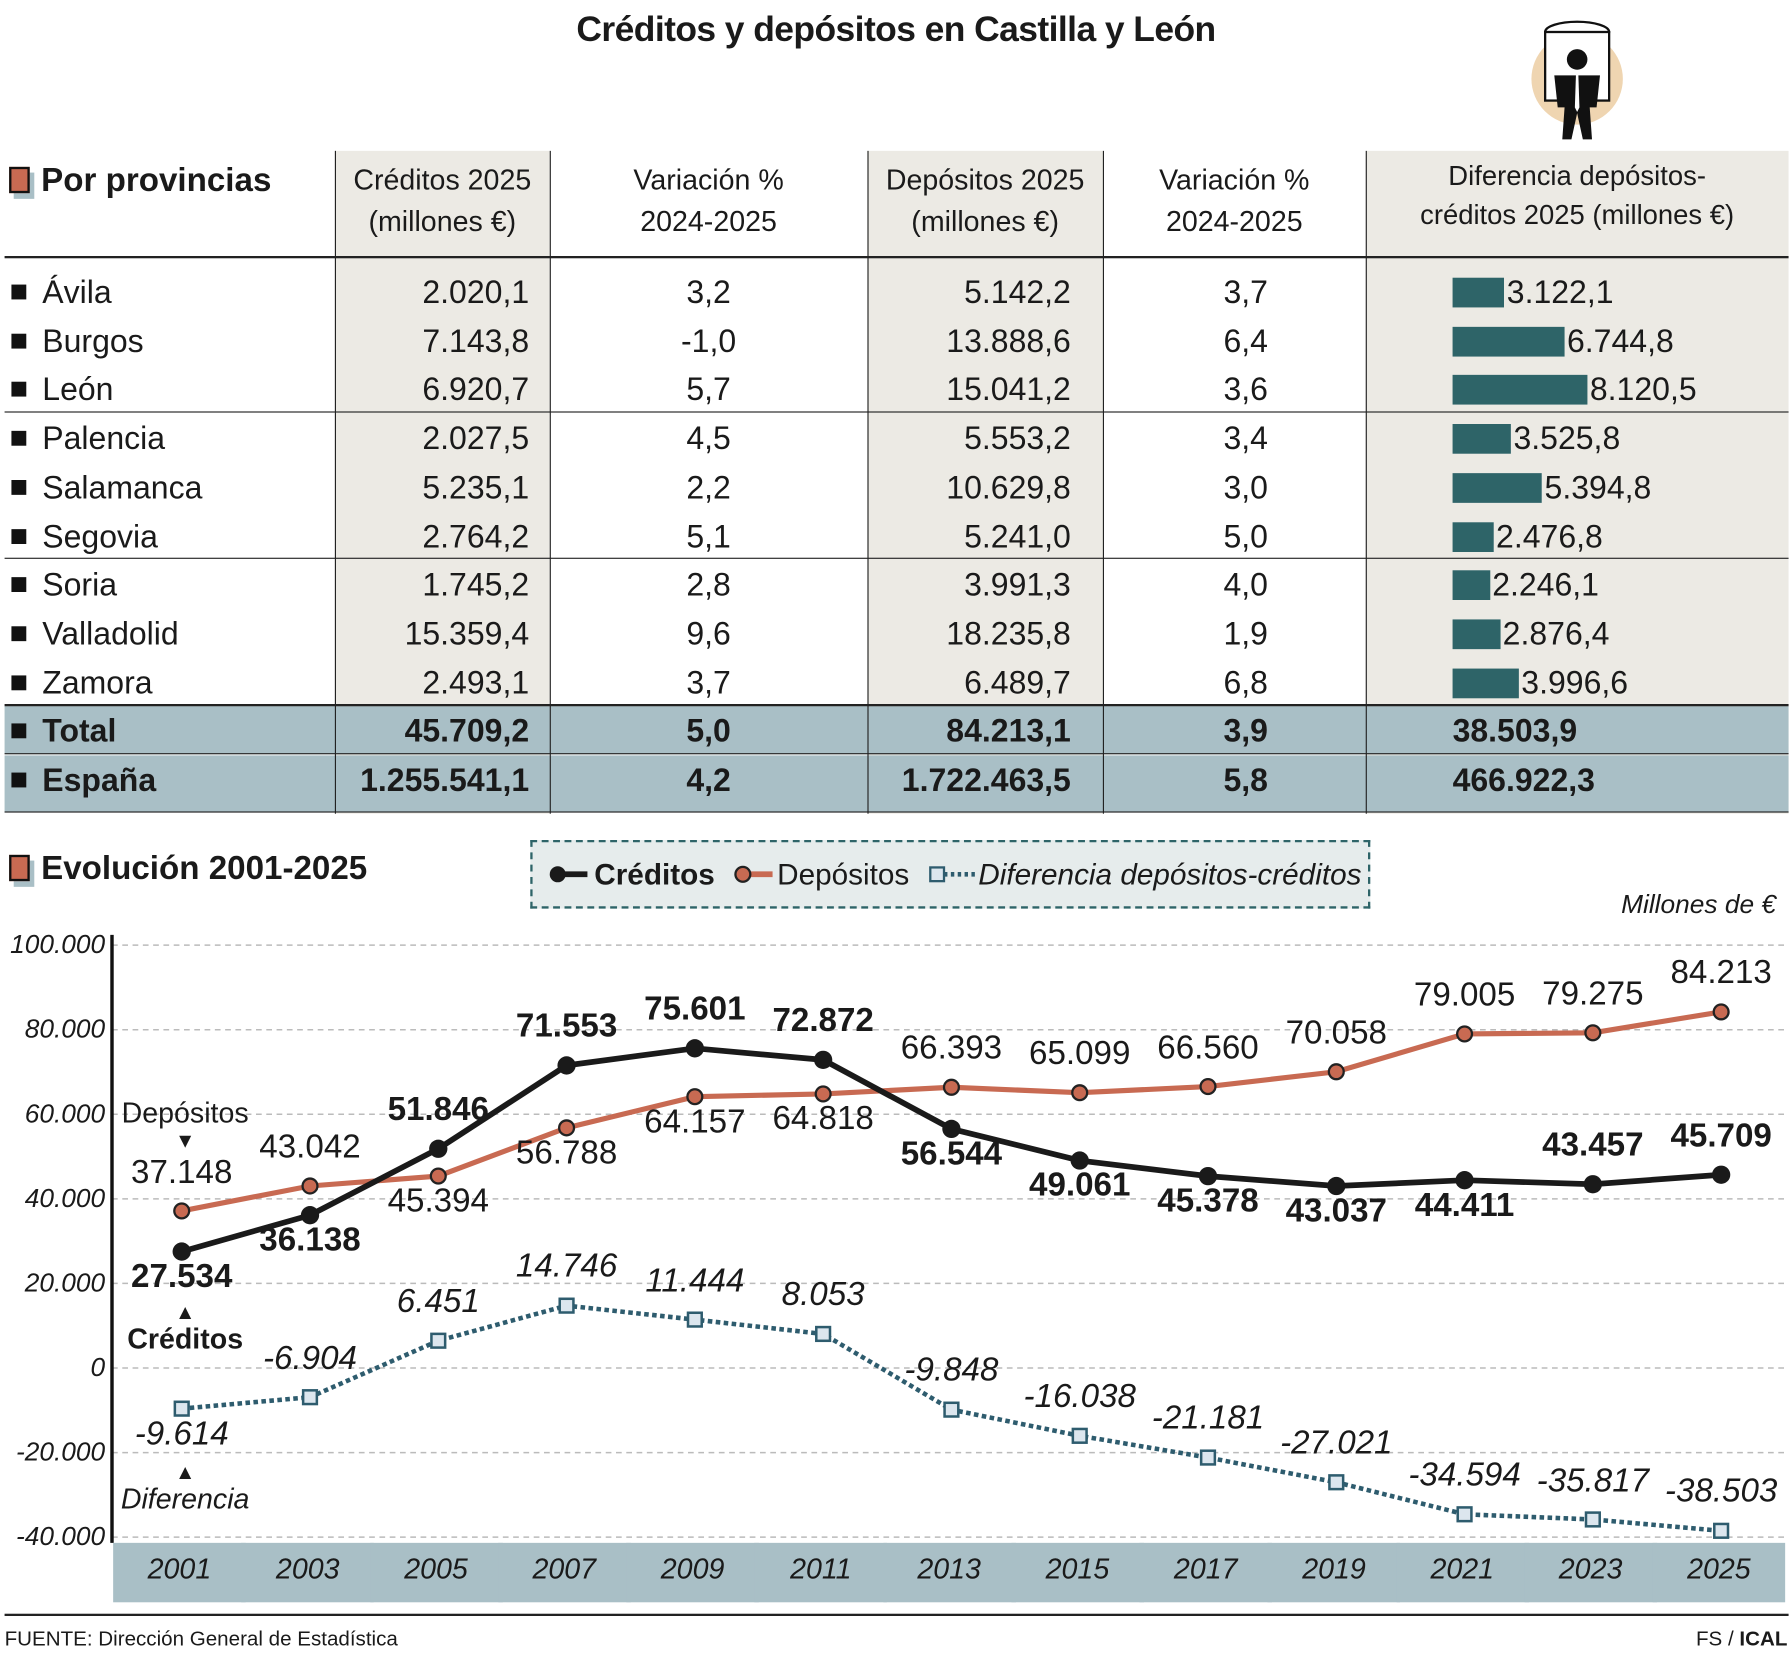  I want to click on data-label: 43.037, so click(1336, 1211).